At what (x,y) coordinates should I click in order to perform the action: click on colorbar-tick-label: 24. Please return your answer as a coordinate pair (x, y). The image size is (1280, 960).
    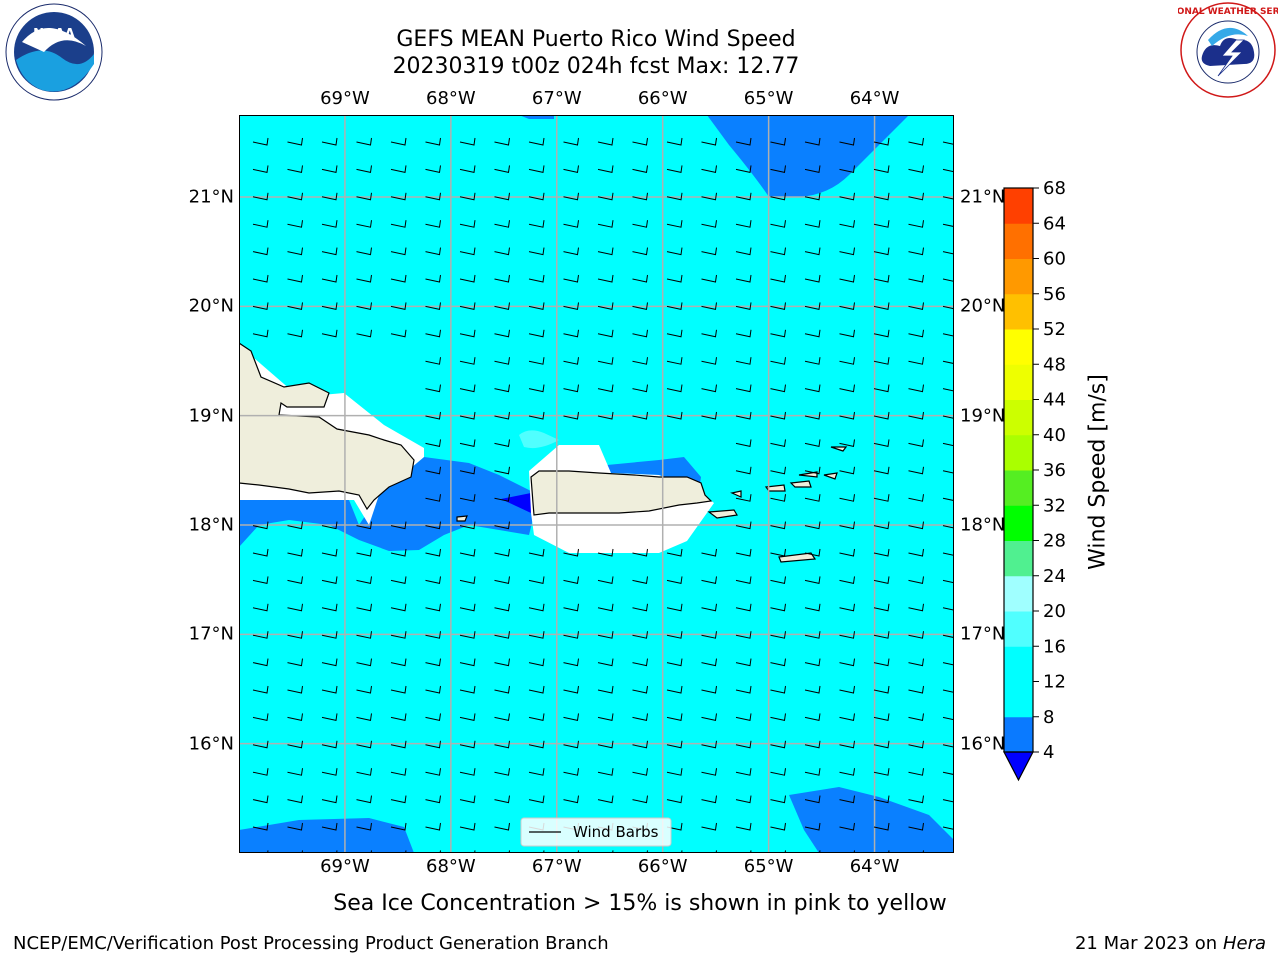
    Looking at the image, I should click on (1054, 576).